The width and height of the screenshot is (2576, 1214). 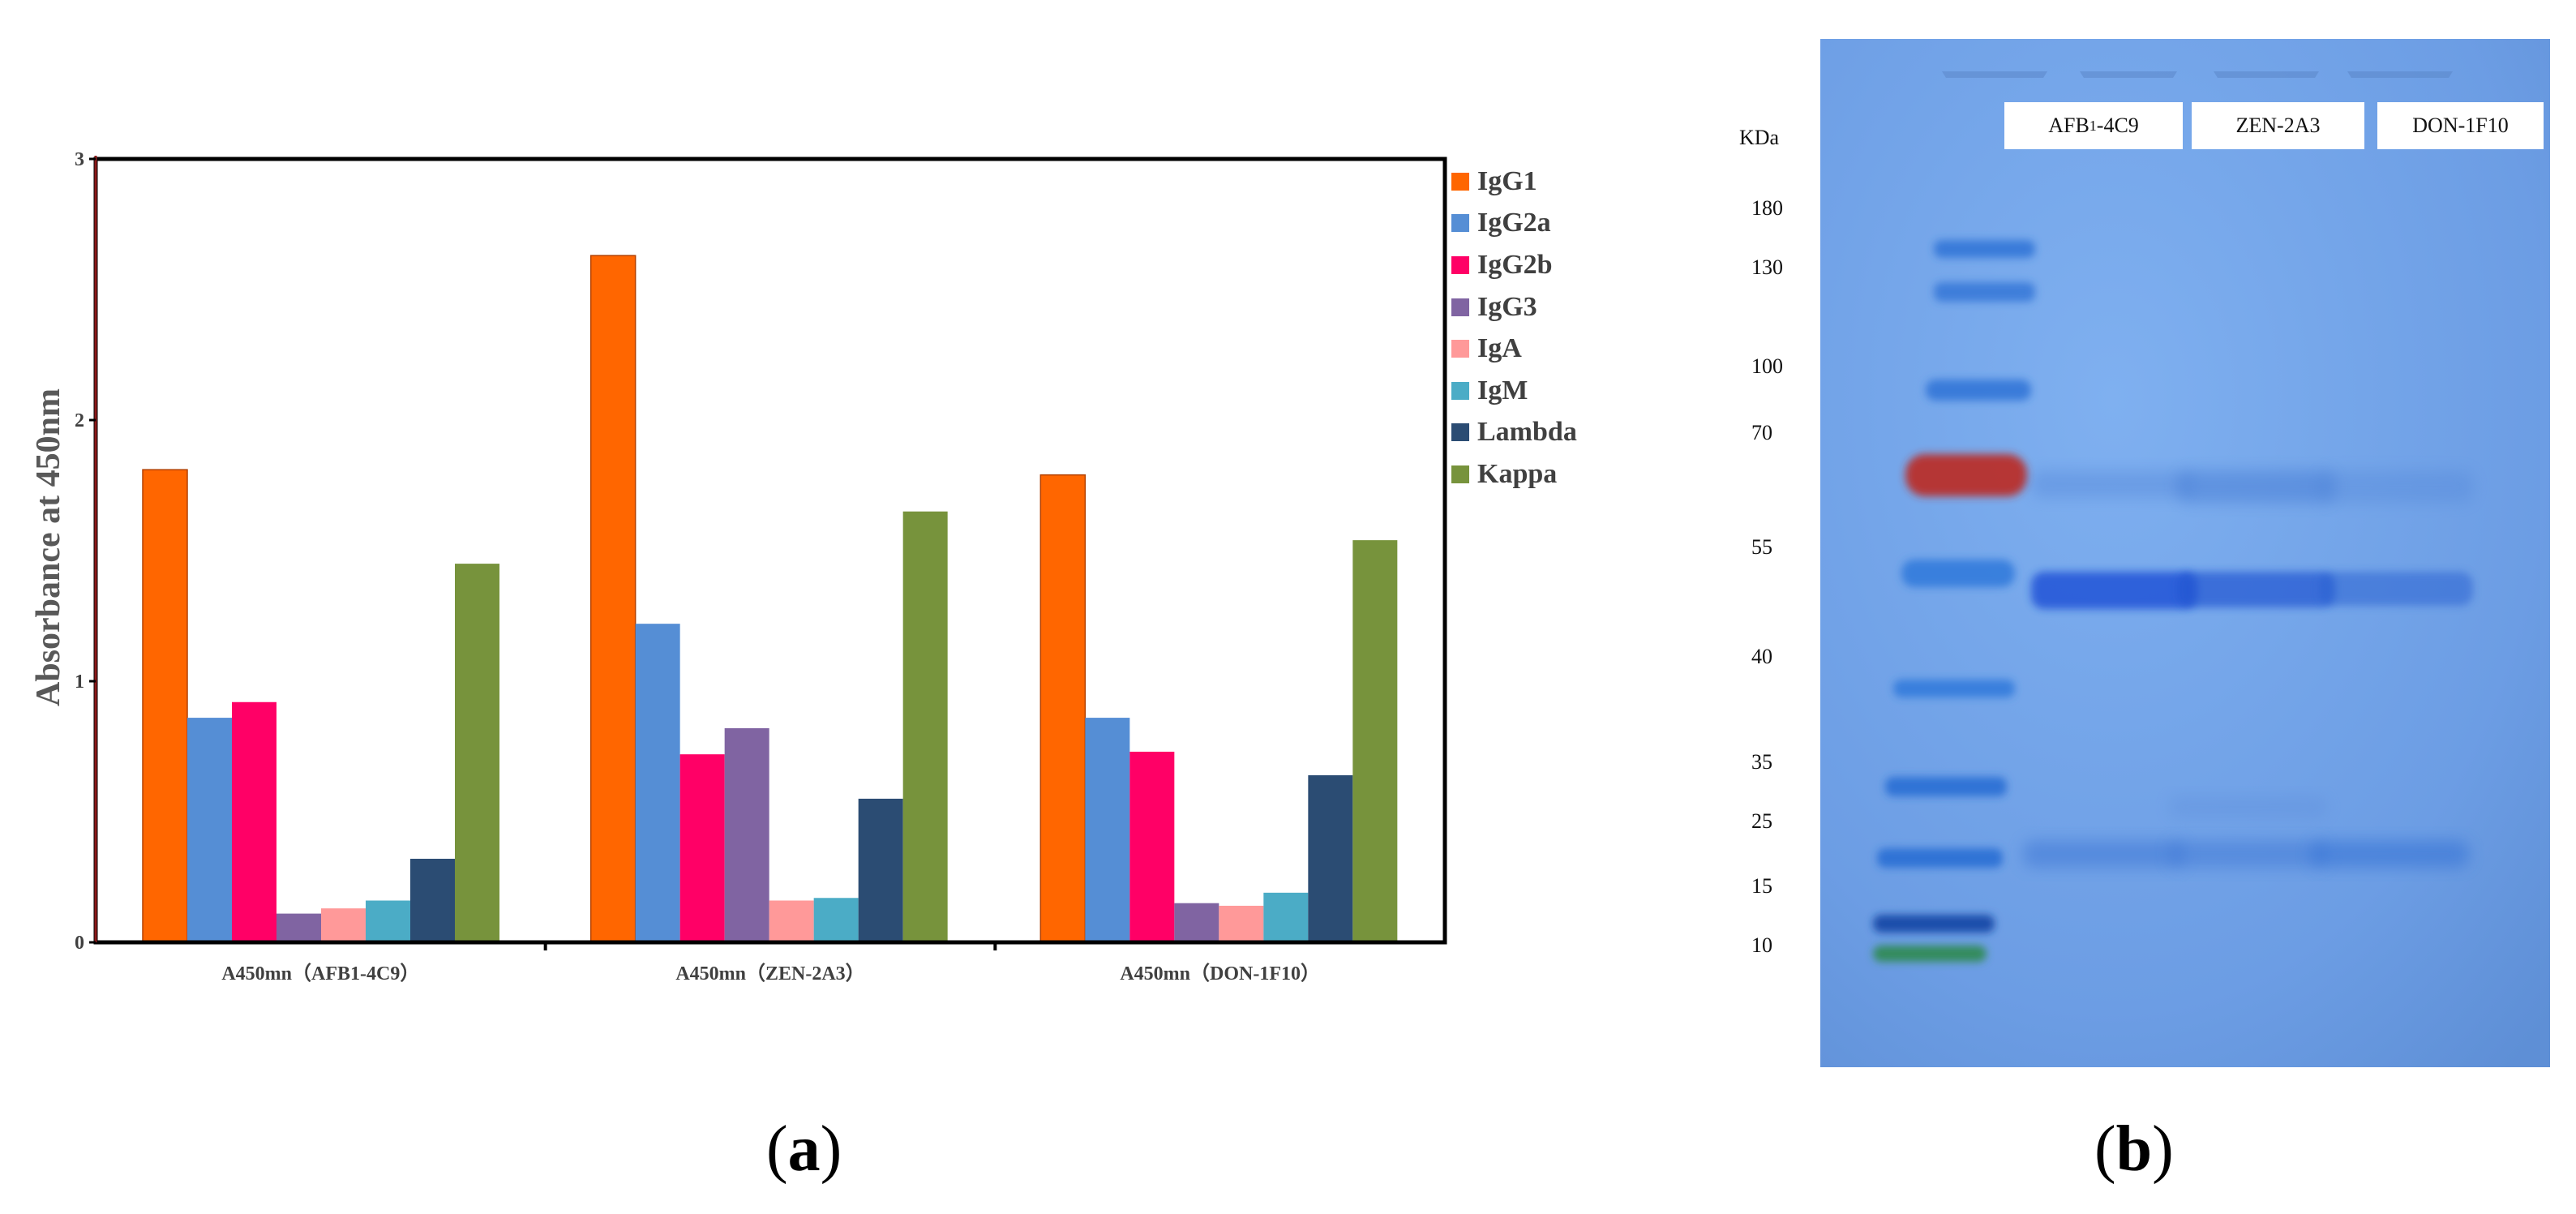 What do you see at coordinates (769, 973) in the screenshot?
I see `x-tick-label: A450mn（ZEN-2A3）` at bounding box center [769, 973].